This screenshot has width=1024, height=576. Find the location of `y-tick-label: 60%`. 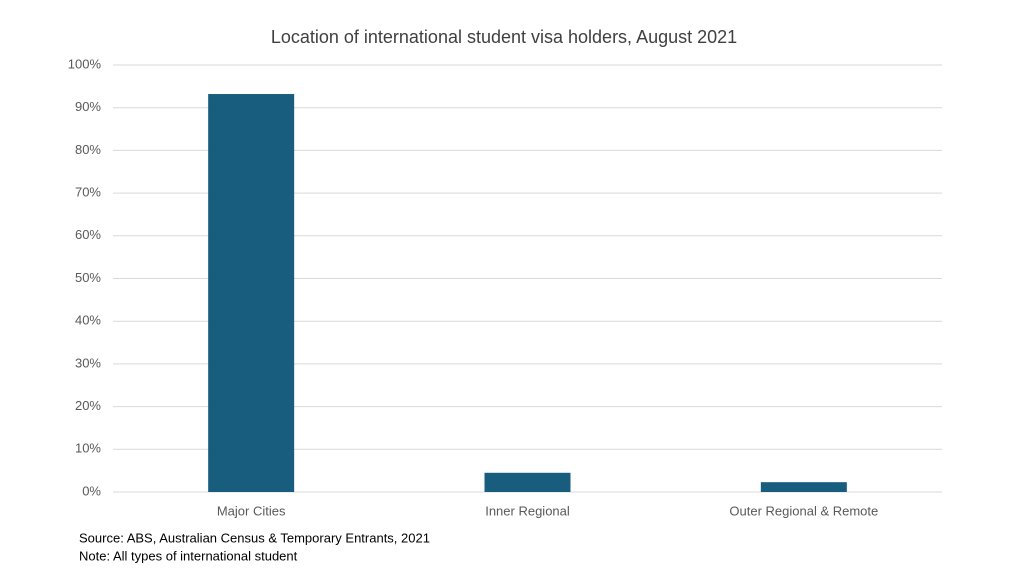

y-tick-label: 60% is located at coordinates (88, 234).